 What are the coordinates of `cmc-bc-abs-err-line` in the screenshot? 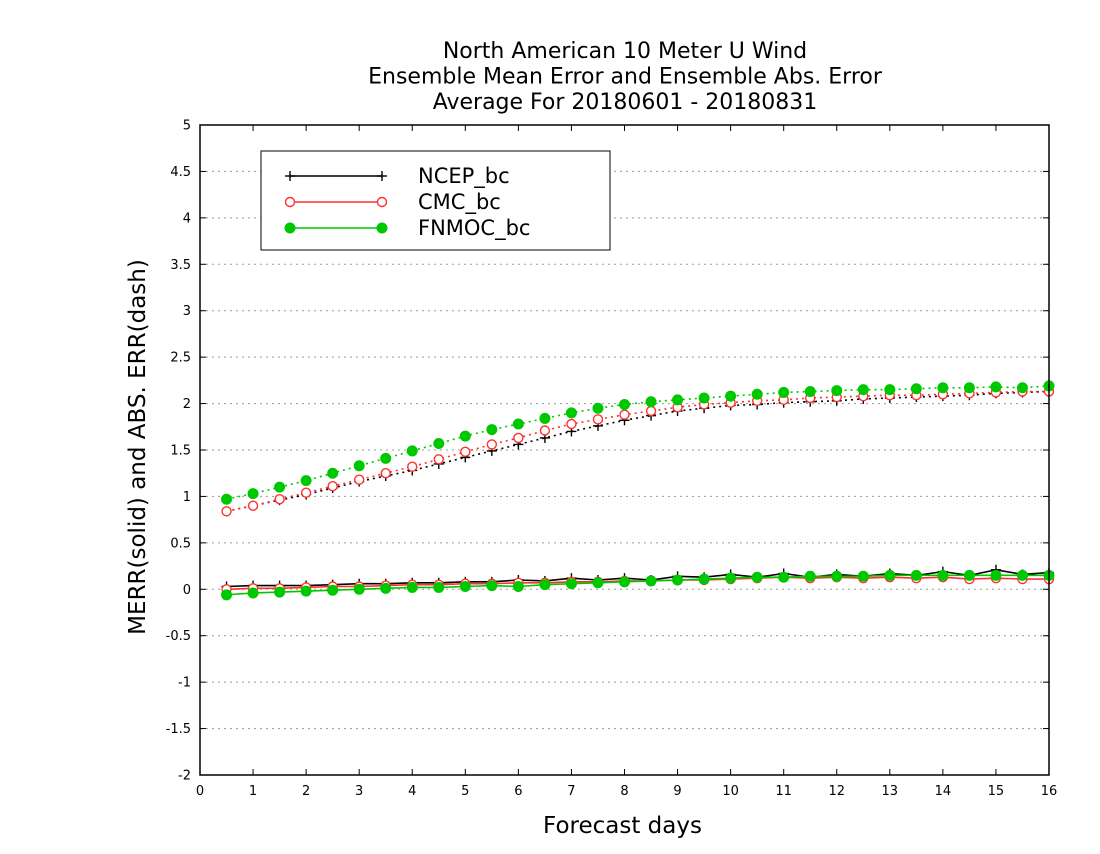 It's located at (637, 451).